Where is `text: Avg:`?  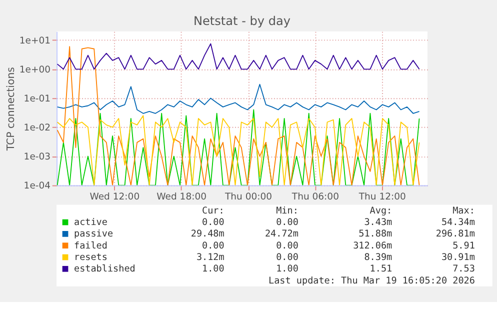 text: Avg: is located at coordinates (381, 210).